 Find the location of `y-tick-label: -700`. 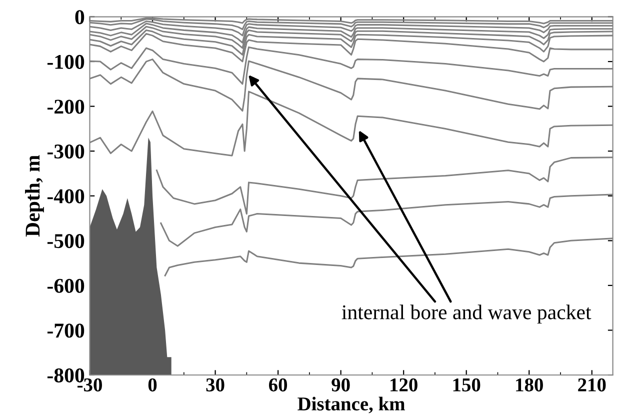

y-tick-label: -700 is located at coordinates (65, 331).